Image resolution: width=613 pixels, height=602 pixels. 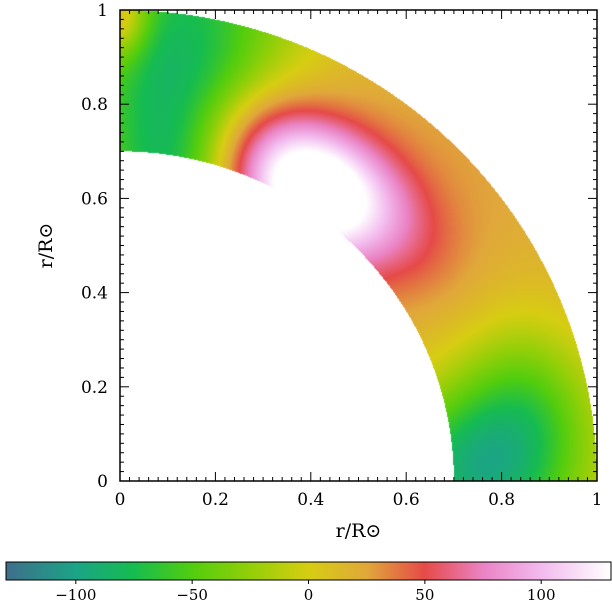 What do you see at coordinates (102, 482) in the screenshot?
I see `y-tick-label: 0` at bounding box center [102, 482].